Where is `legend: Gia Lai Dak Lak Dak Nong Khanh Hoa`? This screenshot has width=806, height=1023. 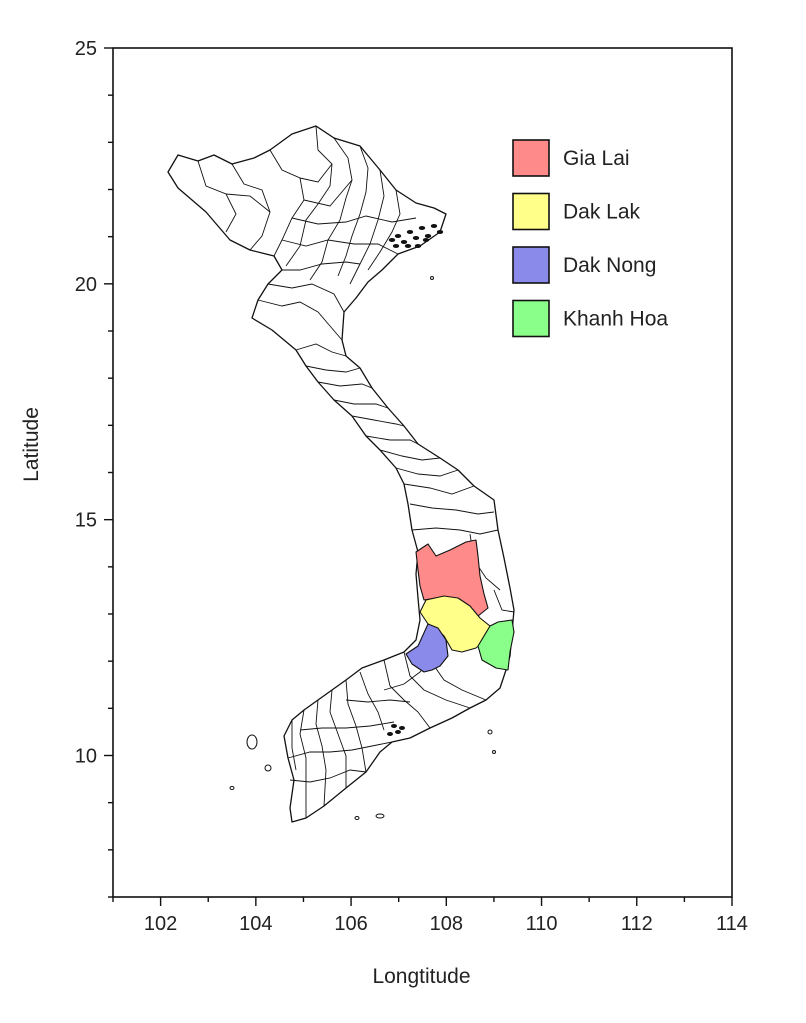
legend: Gia Lai Dak Lak Dak Nong Khanh Hoa is located at coordinates (590, 238).